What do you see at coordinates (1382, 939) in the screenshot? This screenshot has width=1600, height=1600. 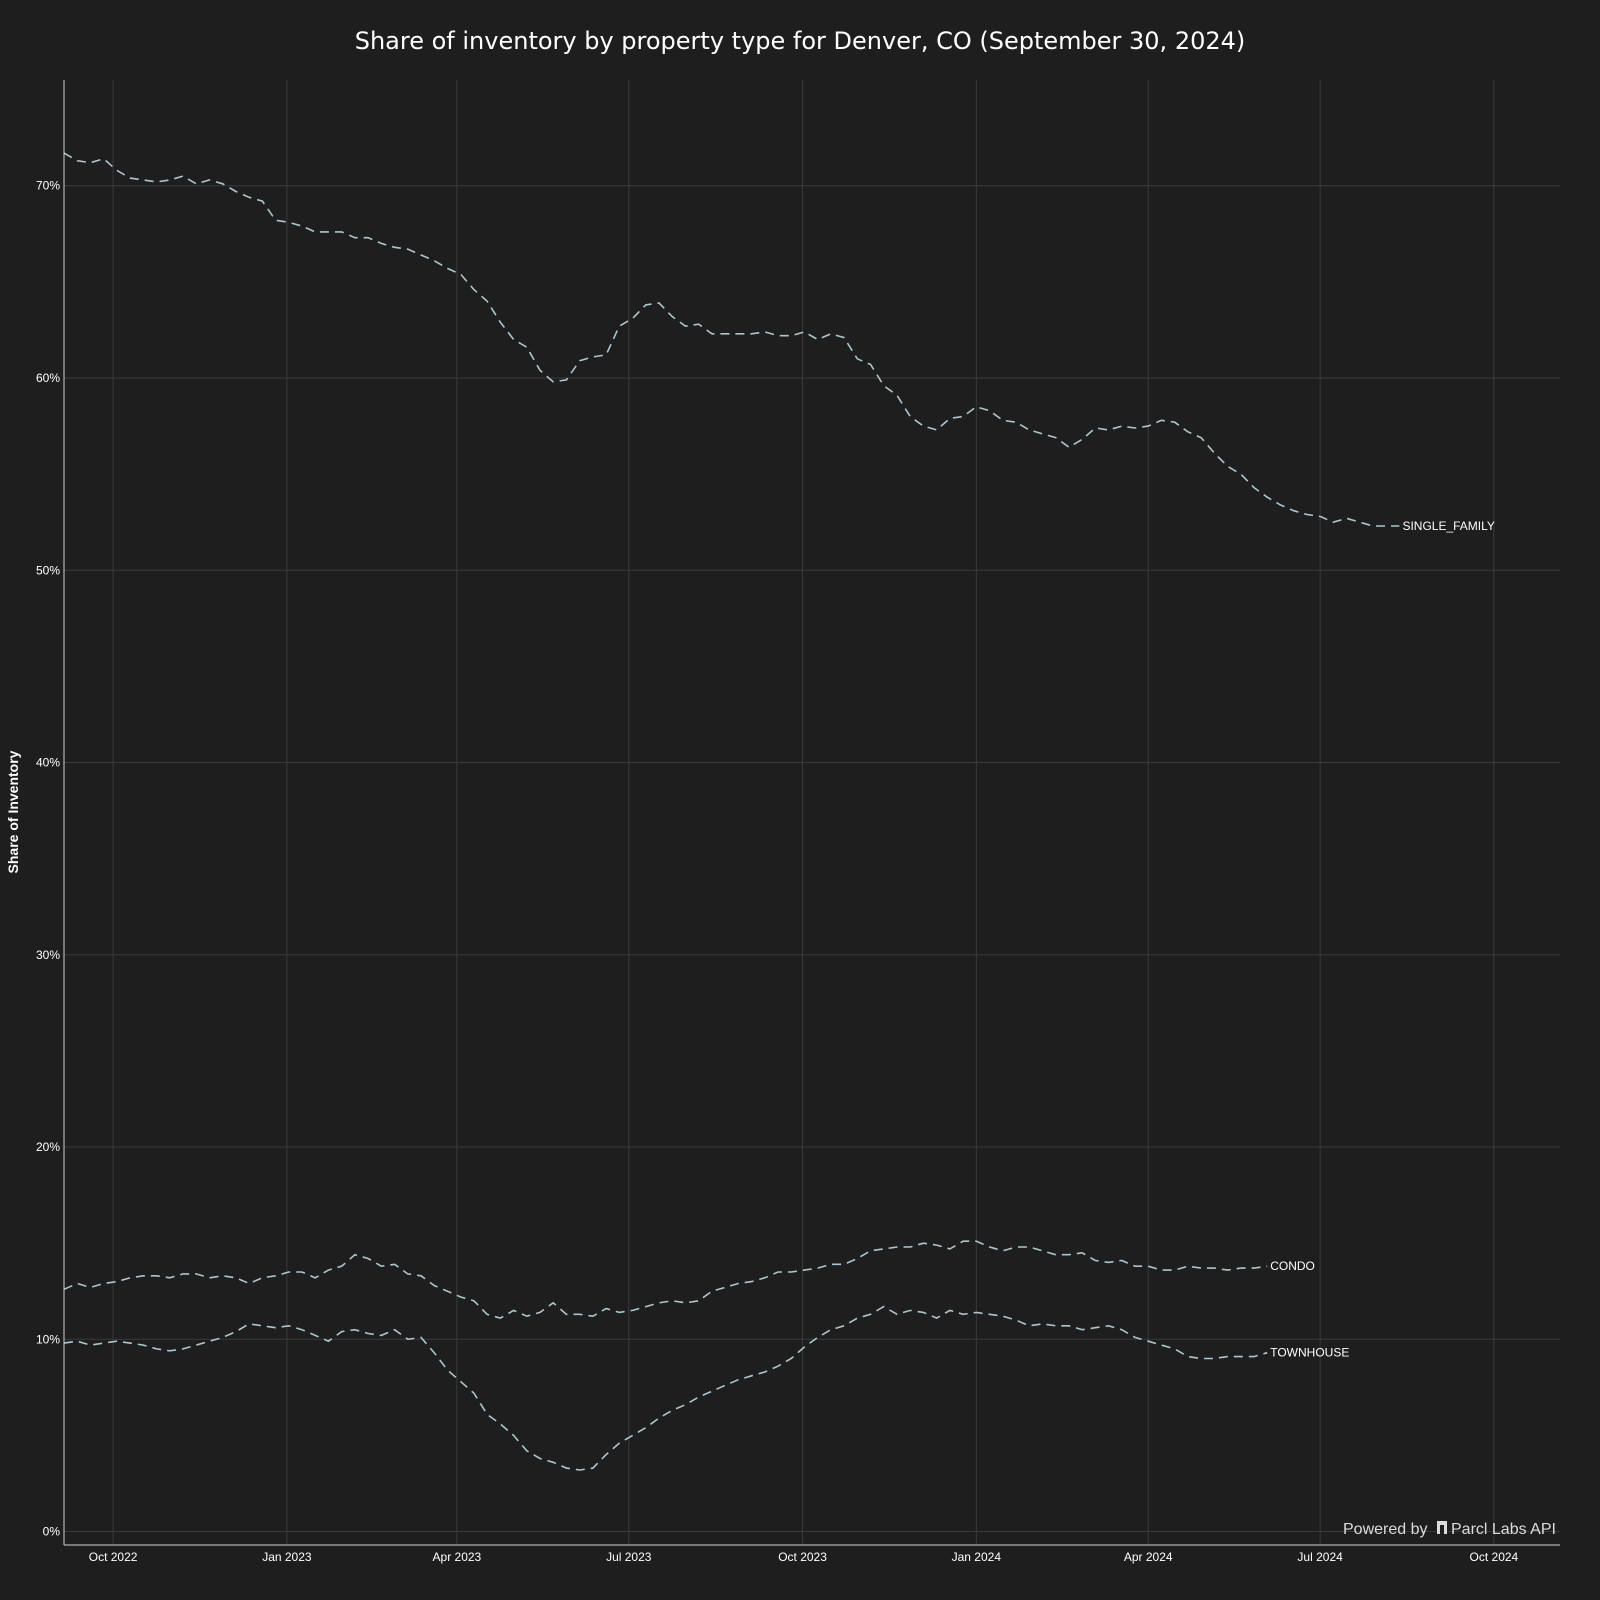 I see `series-labels: SINGLE_FAMILY CONDO TOWNHOUSE` at bounding box center [1382, 939].